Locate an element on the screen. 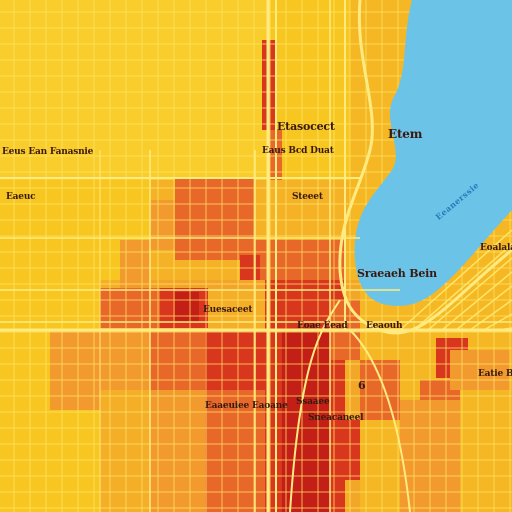  label-right-lower: Eatie Baa is located at coordinates (495, 374).